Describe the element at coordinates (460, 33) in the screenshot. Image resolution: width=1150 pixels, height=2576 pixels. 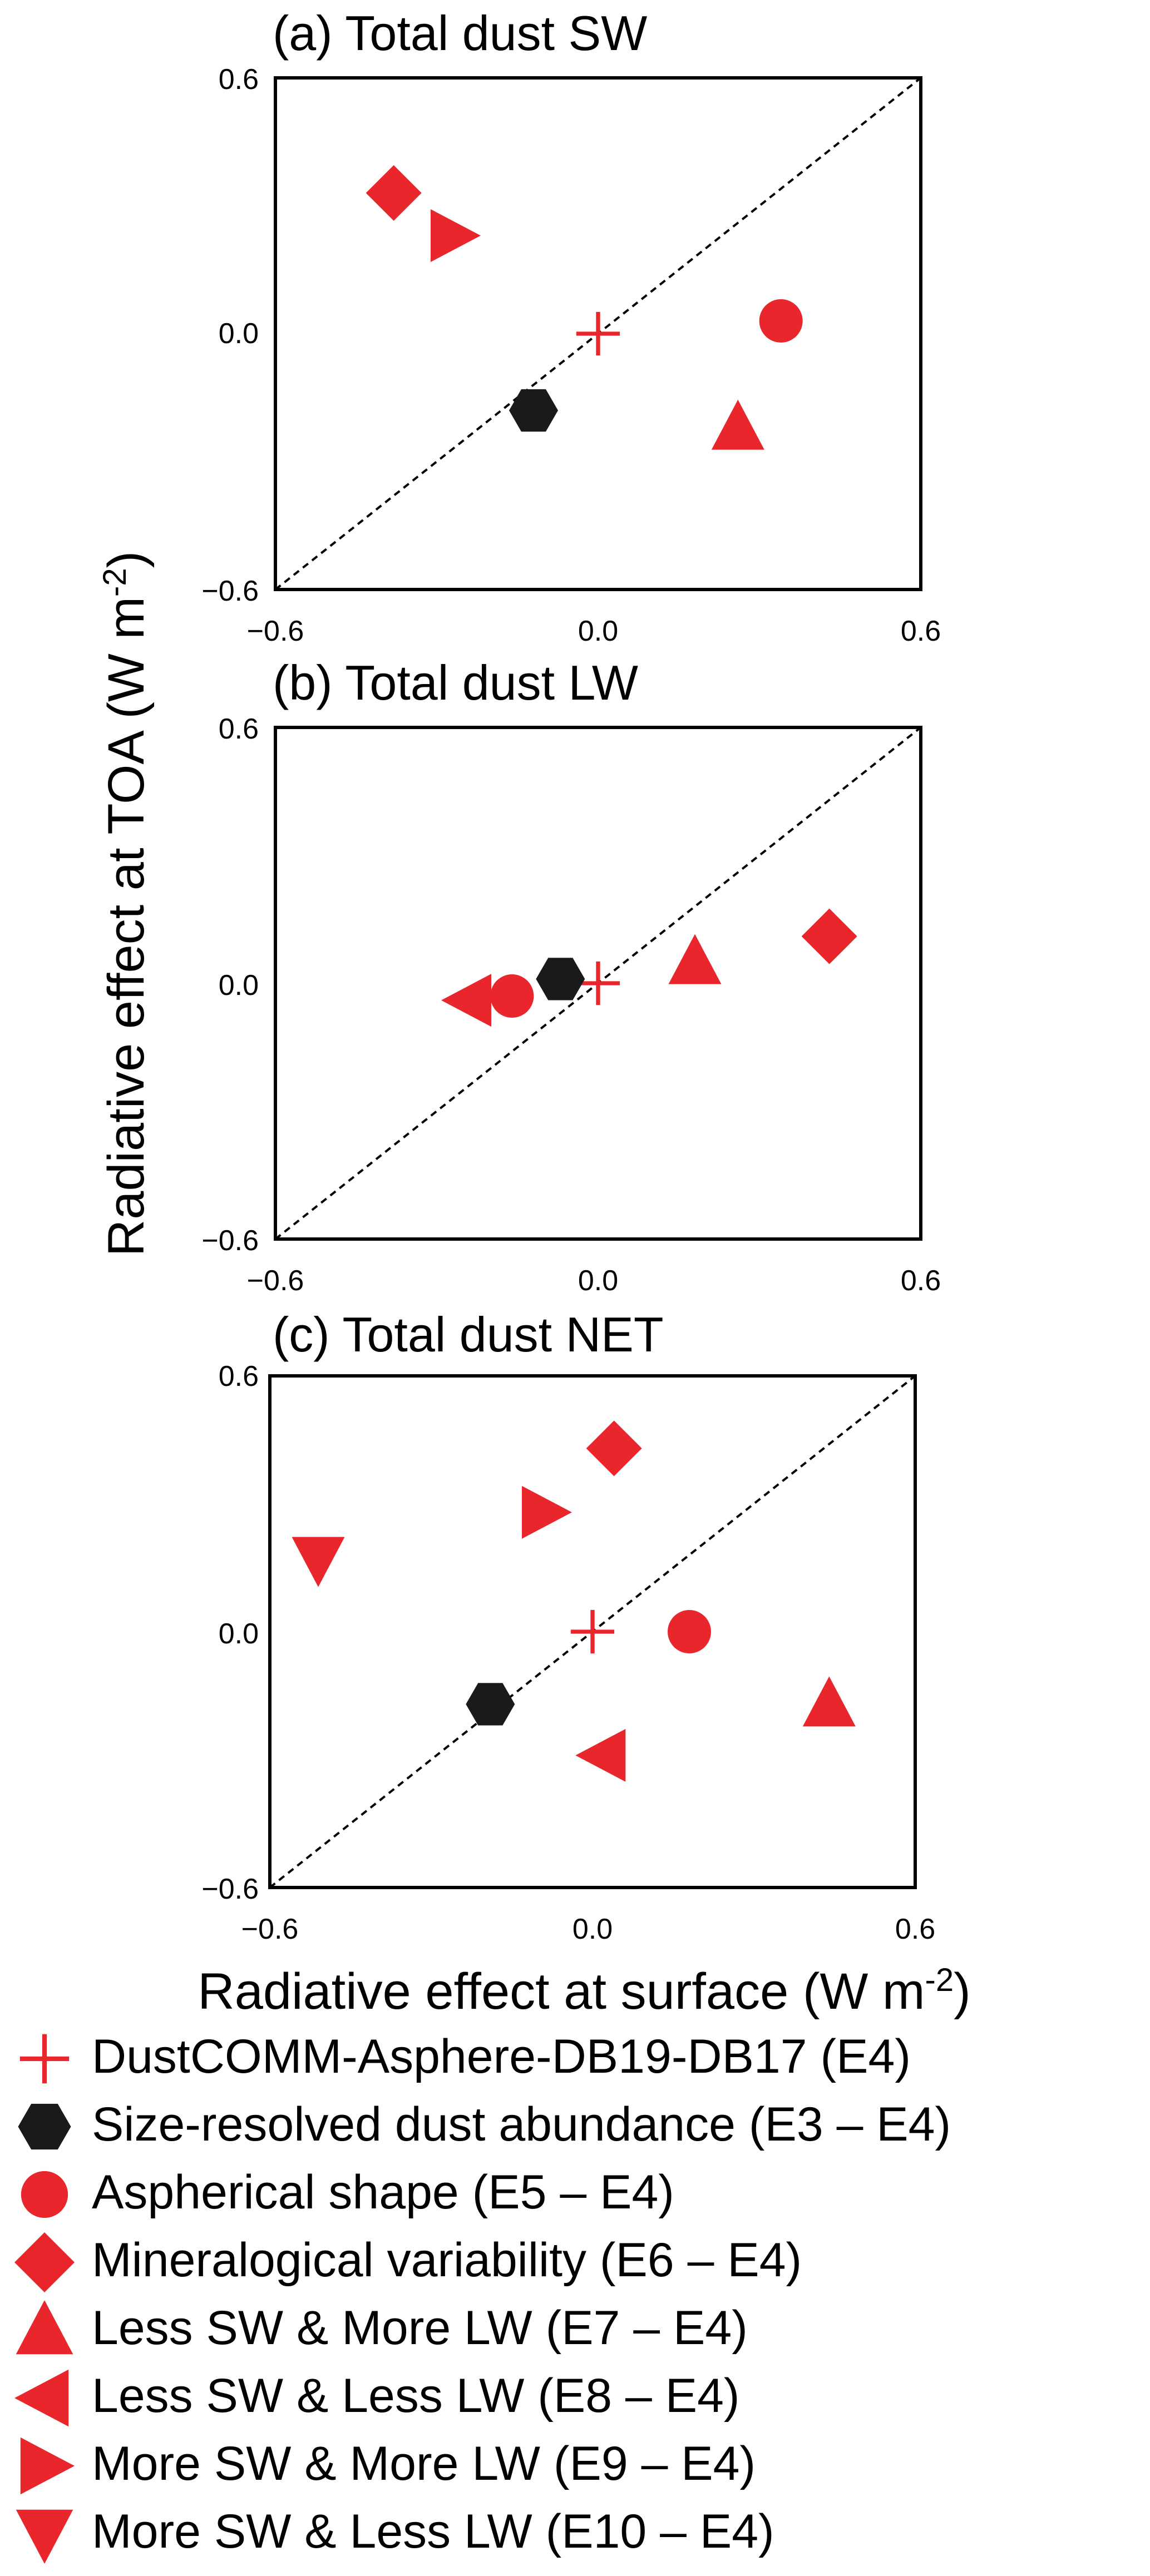
I see `panel-a-title: (a) Total dust SW` at that location.